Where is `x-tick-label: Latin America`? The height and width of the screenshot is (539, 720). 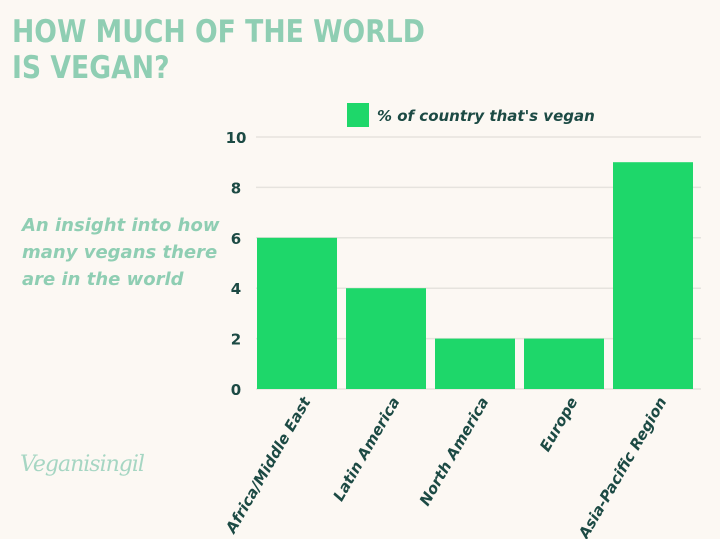 x-tick-label: Latin America is located at coordinates (366, 449).